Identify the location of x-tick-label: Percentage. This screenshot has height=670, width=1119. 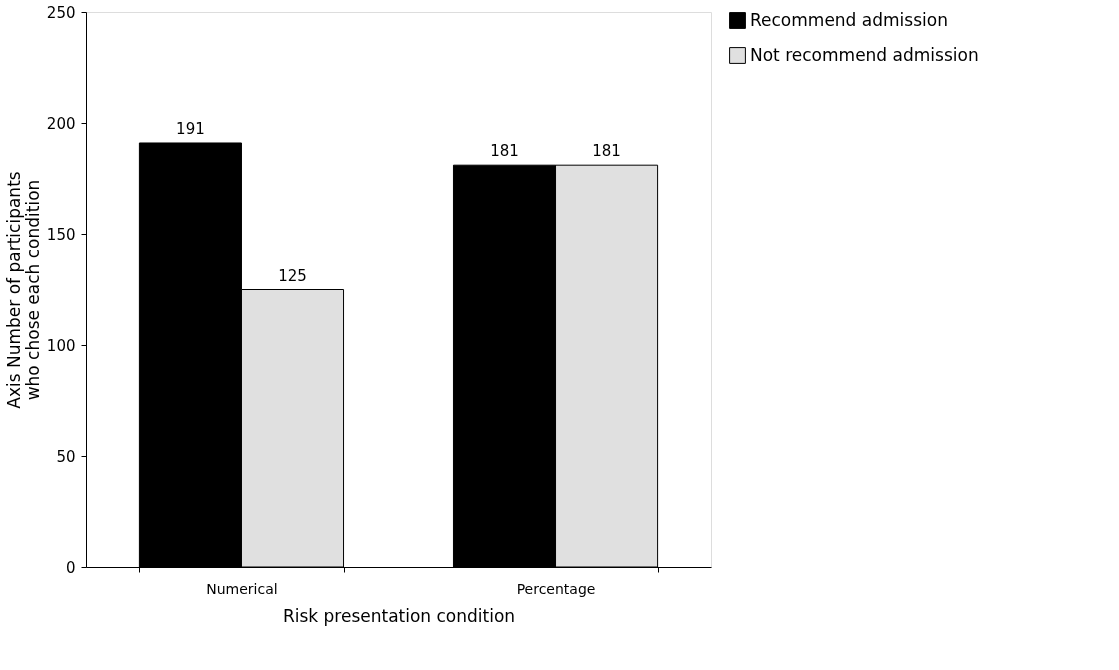
(556, 588).